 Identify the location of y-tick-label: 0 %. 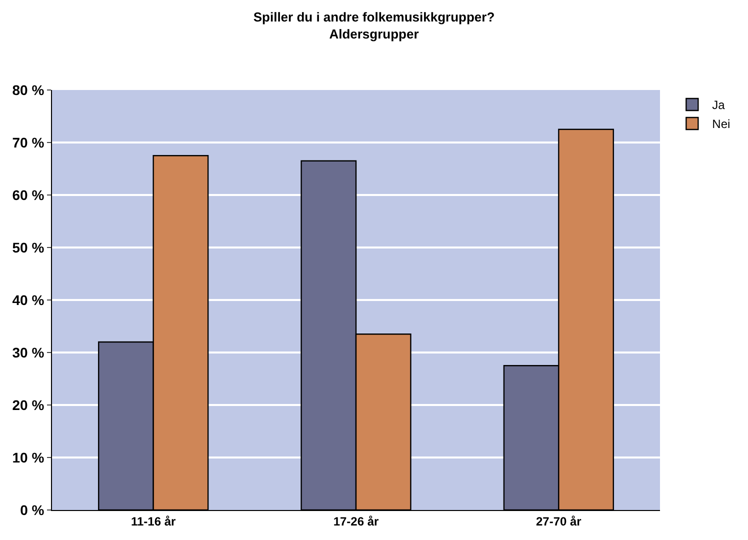
(32, 510).